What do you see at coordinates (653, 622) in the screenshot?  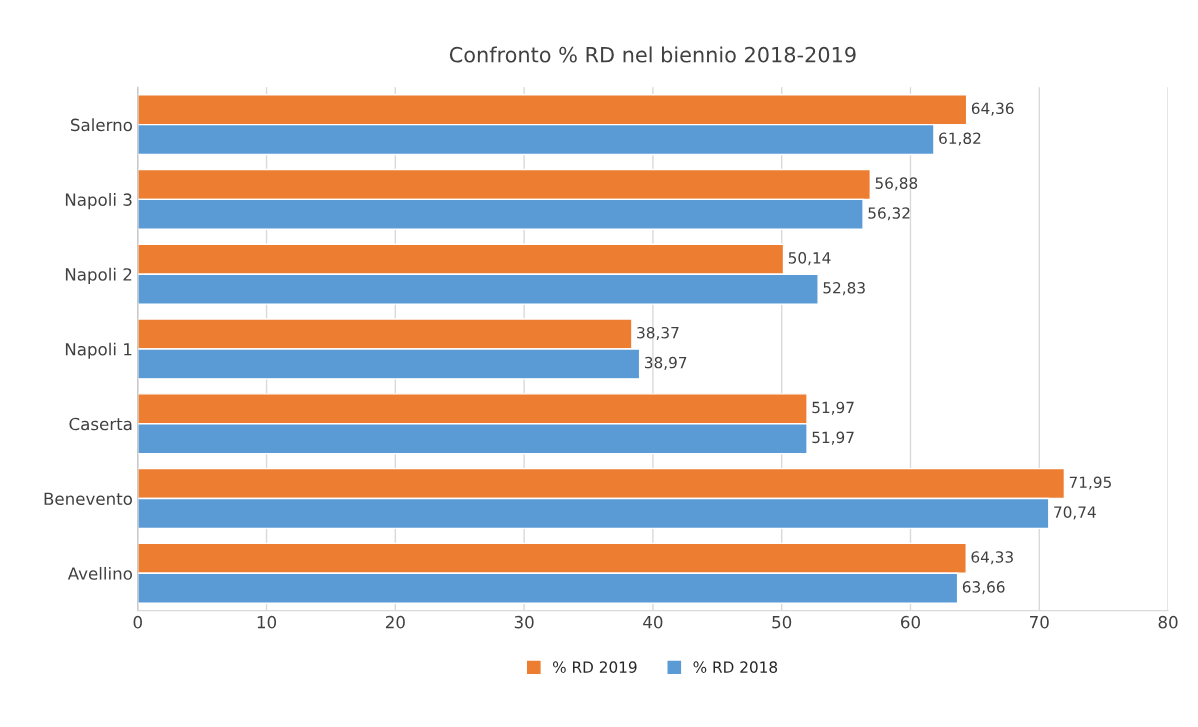 I see `x-tick-label: 40` at bounding box center [653, 622].